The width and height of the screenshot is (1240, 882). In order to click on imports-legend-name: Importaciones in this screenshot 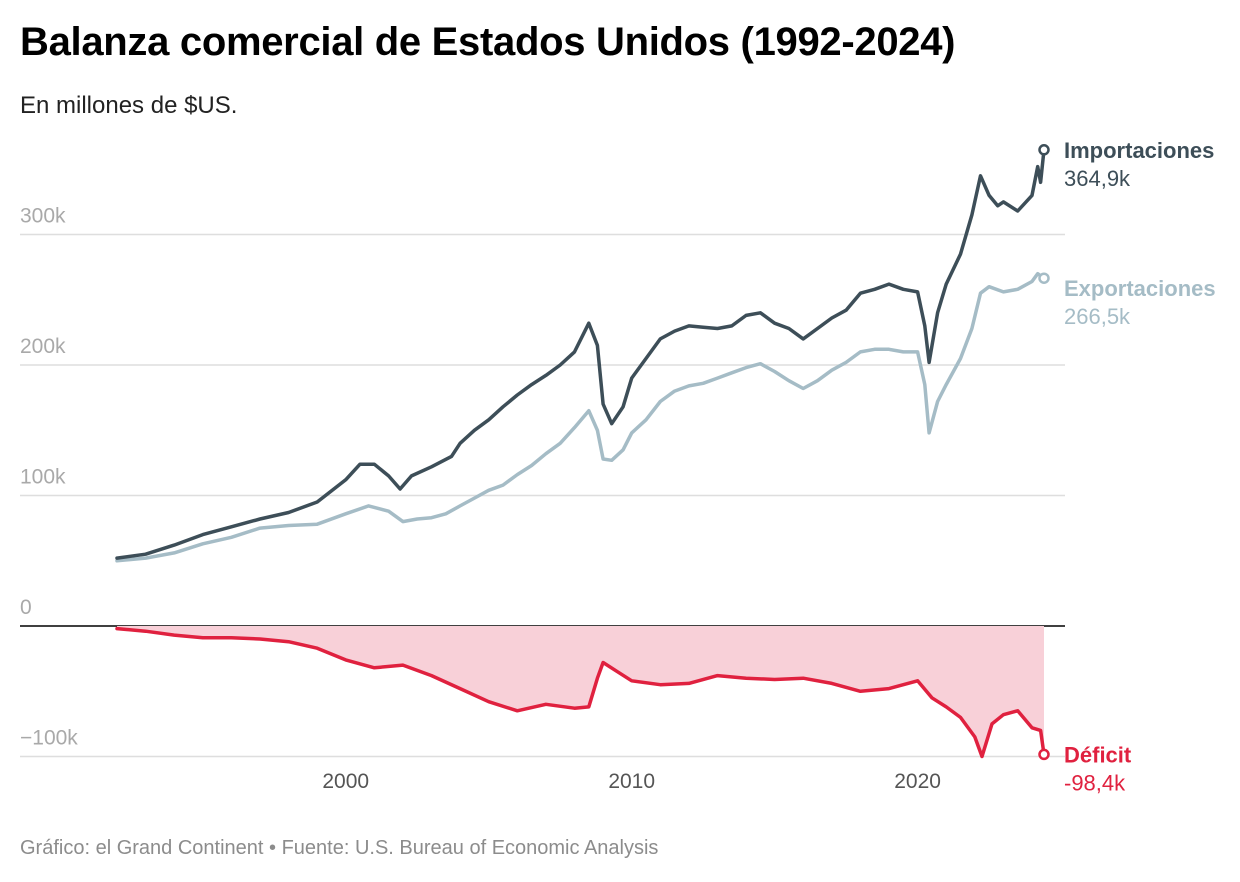, I will do `click(1139, 150)`.